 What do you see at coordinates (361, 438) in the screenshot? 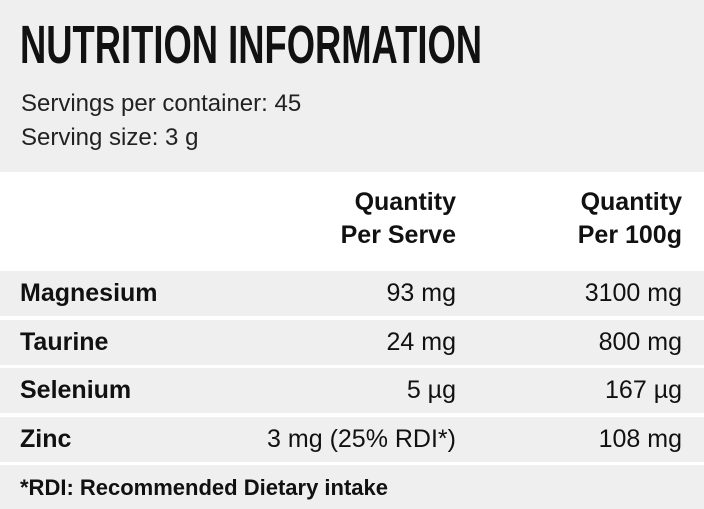
I see `nutrient-amount: 3 mg (25% RDI*)` at bounding box center [361, 438].